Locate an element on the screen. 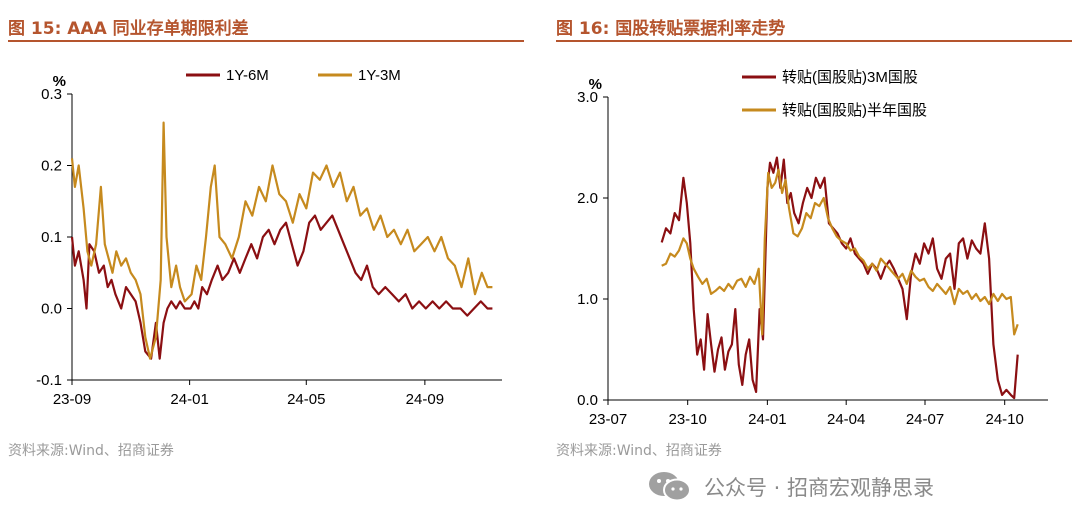  right-x-tick-label: 24-10 is located at coordinates (1005, 419).